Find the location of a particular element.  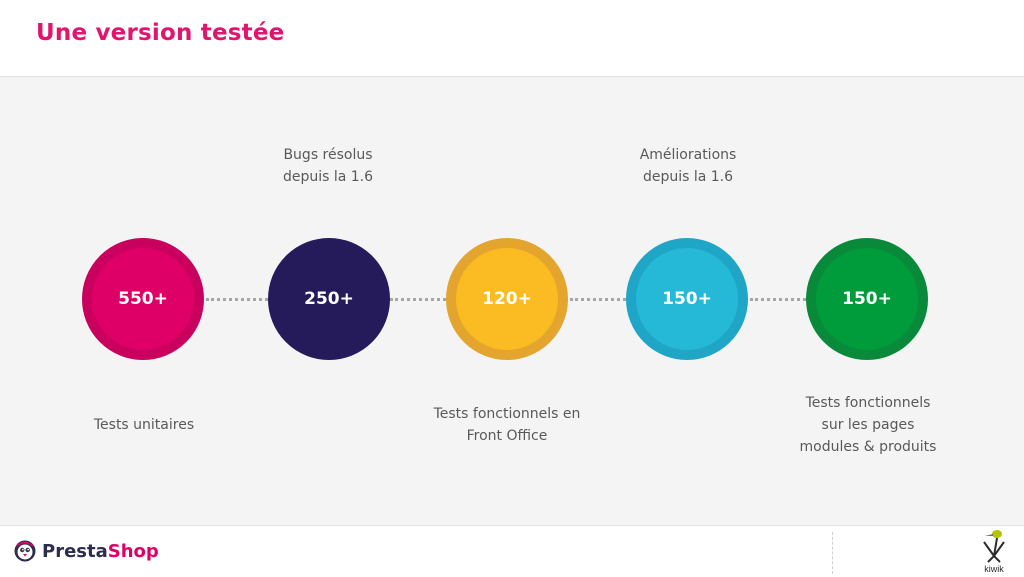

stat-circle-improvements: 150+ is located at coordinates (687, 299).